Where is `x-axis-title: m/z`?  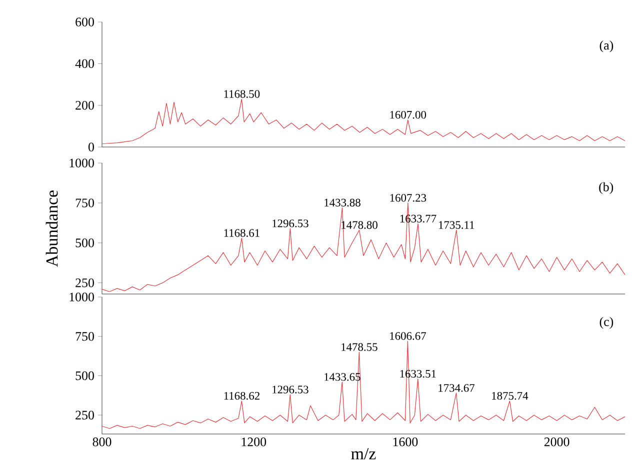
x-axis-title: m/z is located at coordinates (363, 454).